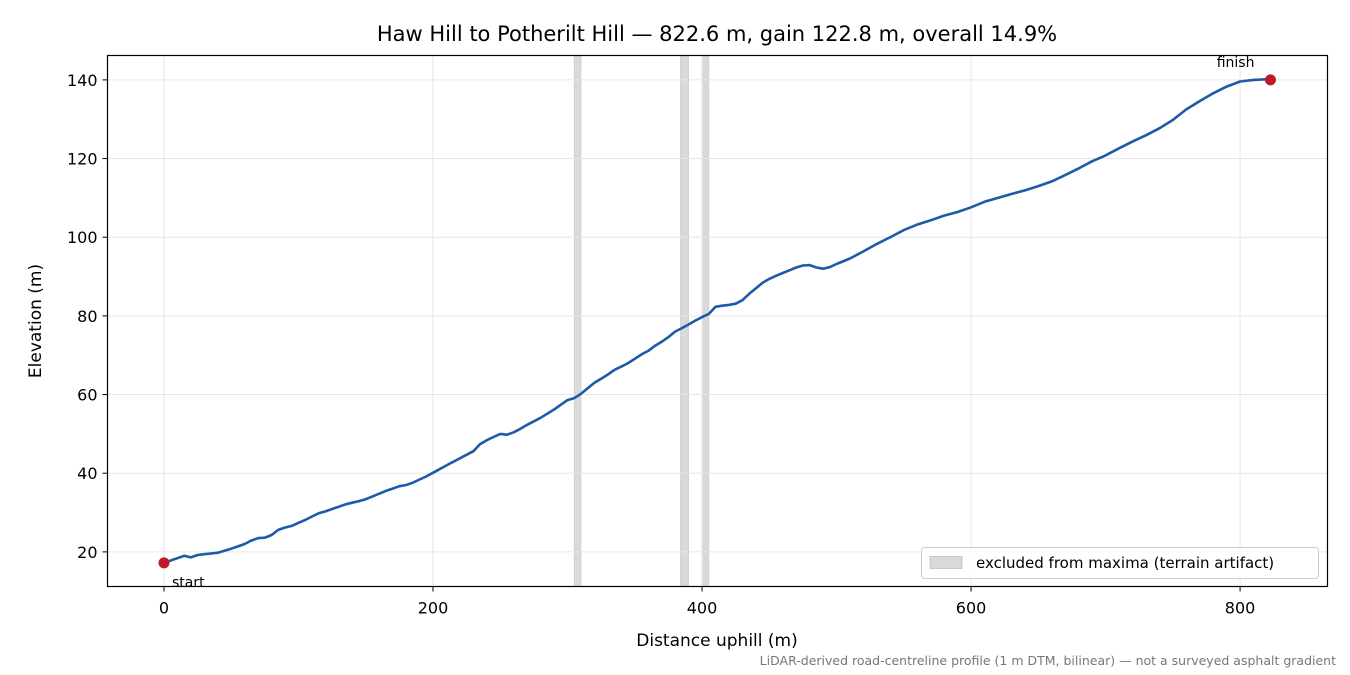  What do you see at coordinates (82, 80) in the screenshot?
I see `y-tick-label: 140` at bounding box center [82, 80].